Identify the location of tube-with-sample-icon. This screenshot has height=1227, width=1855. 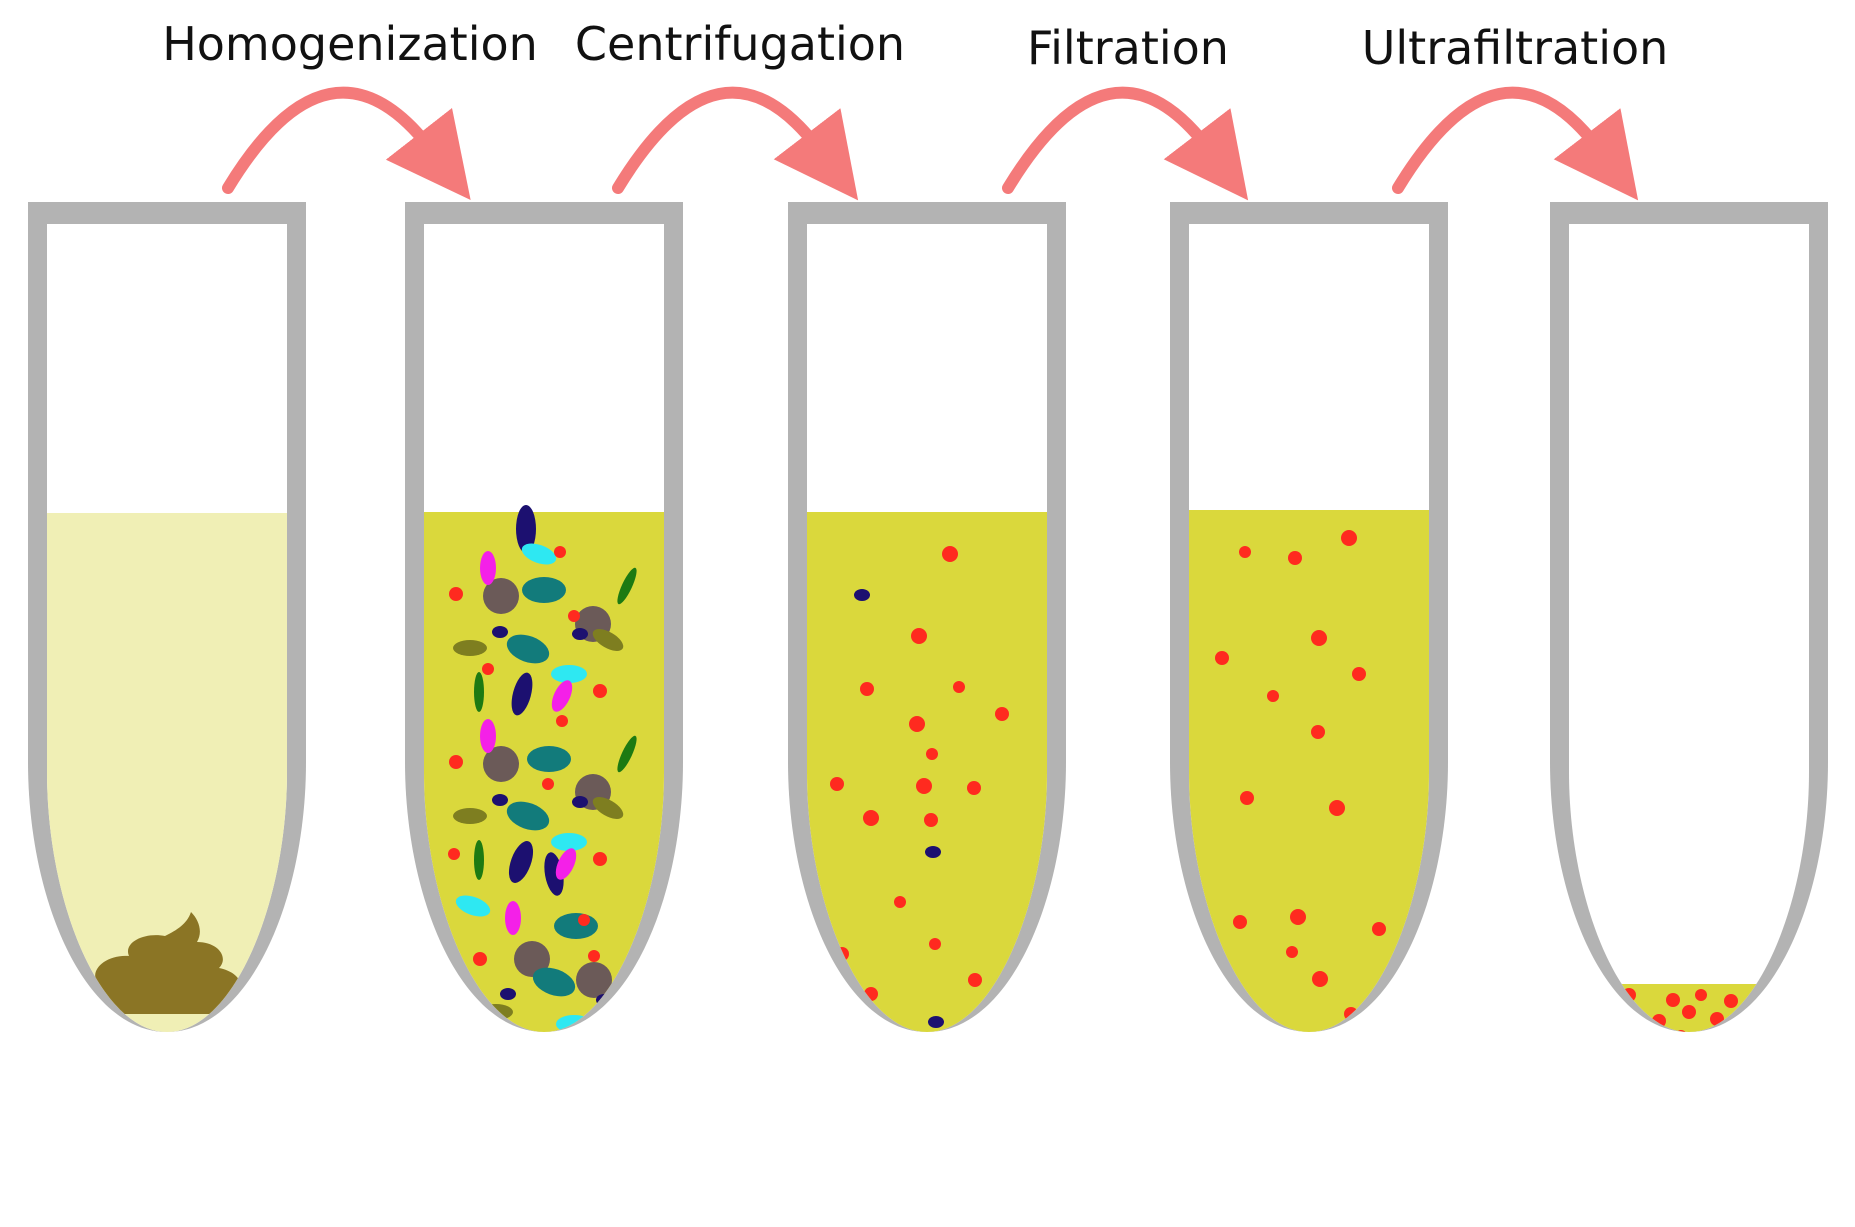
(167, 617).